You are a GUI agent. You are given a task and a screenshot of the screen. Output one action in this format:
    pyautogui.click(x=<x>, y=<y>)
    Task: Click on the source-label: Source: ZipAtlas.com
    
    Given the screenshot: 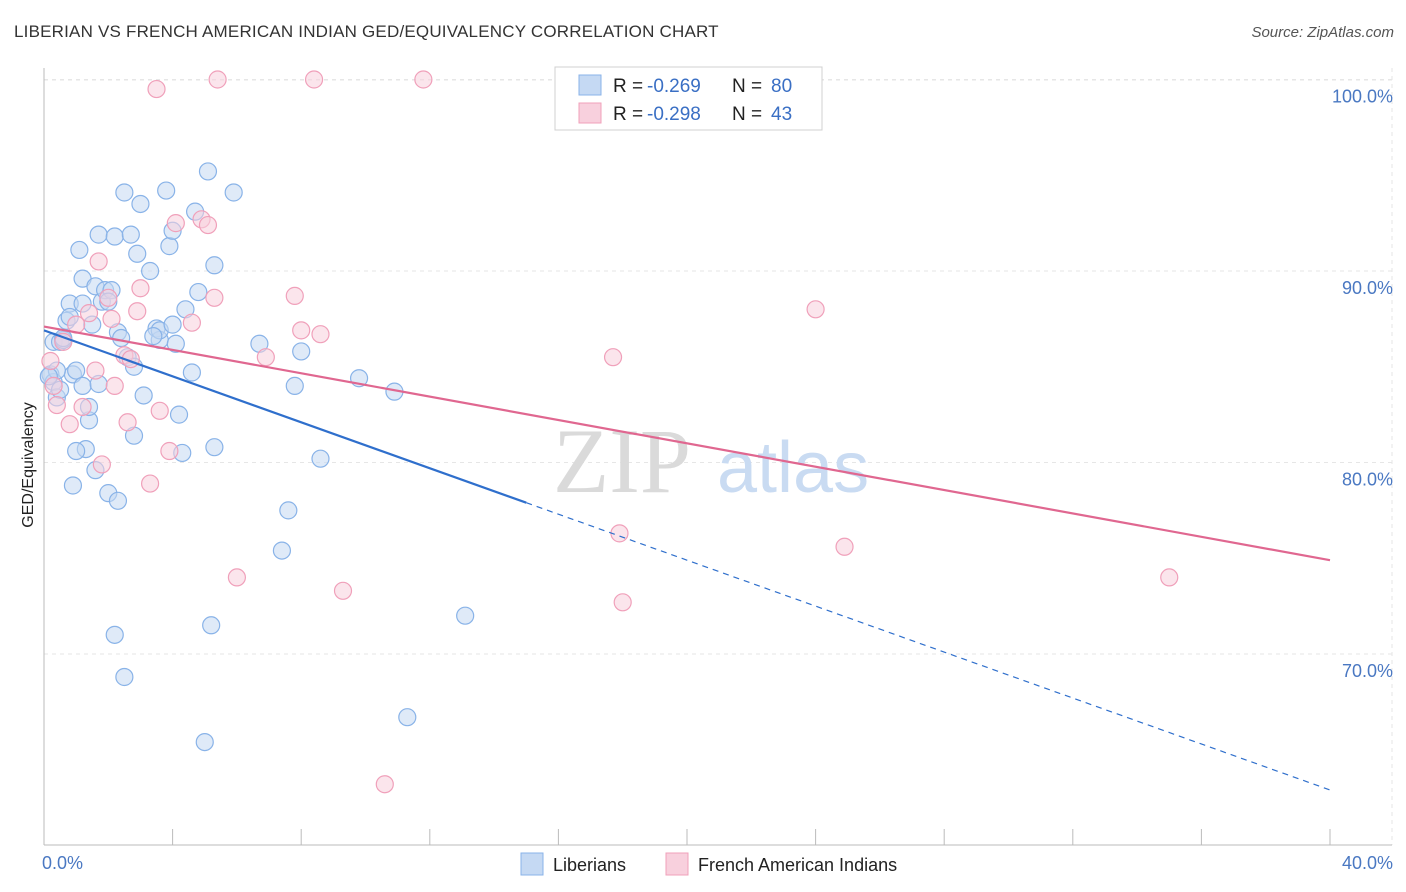 What is the action you would take?
    pyautogui.click(x=1322, y=32)
    